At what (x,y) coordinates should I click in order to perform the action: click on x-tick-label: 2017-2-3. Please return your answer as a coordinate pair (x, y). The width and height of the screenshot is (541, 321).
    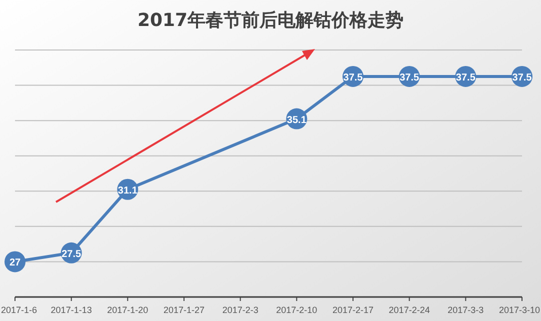
    Looking at the image, I should click on (240, 310).